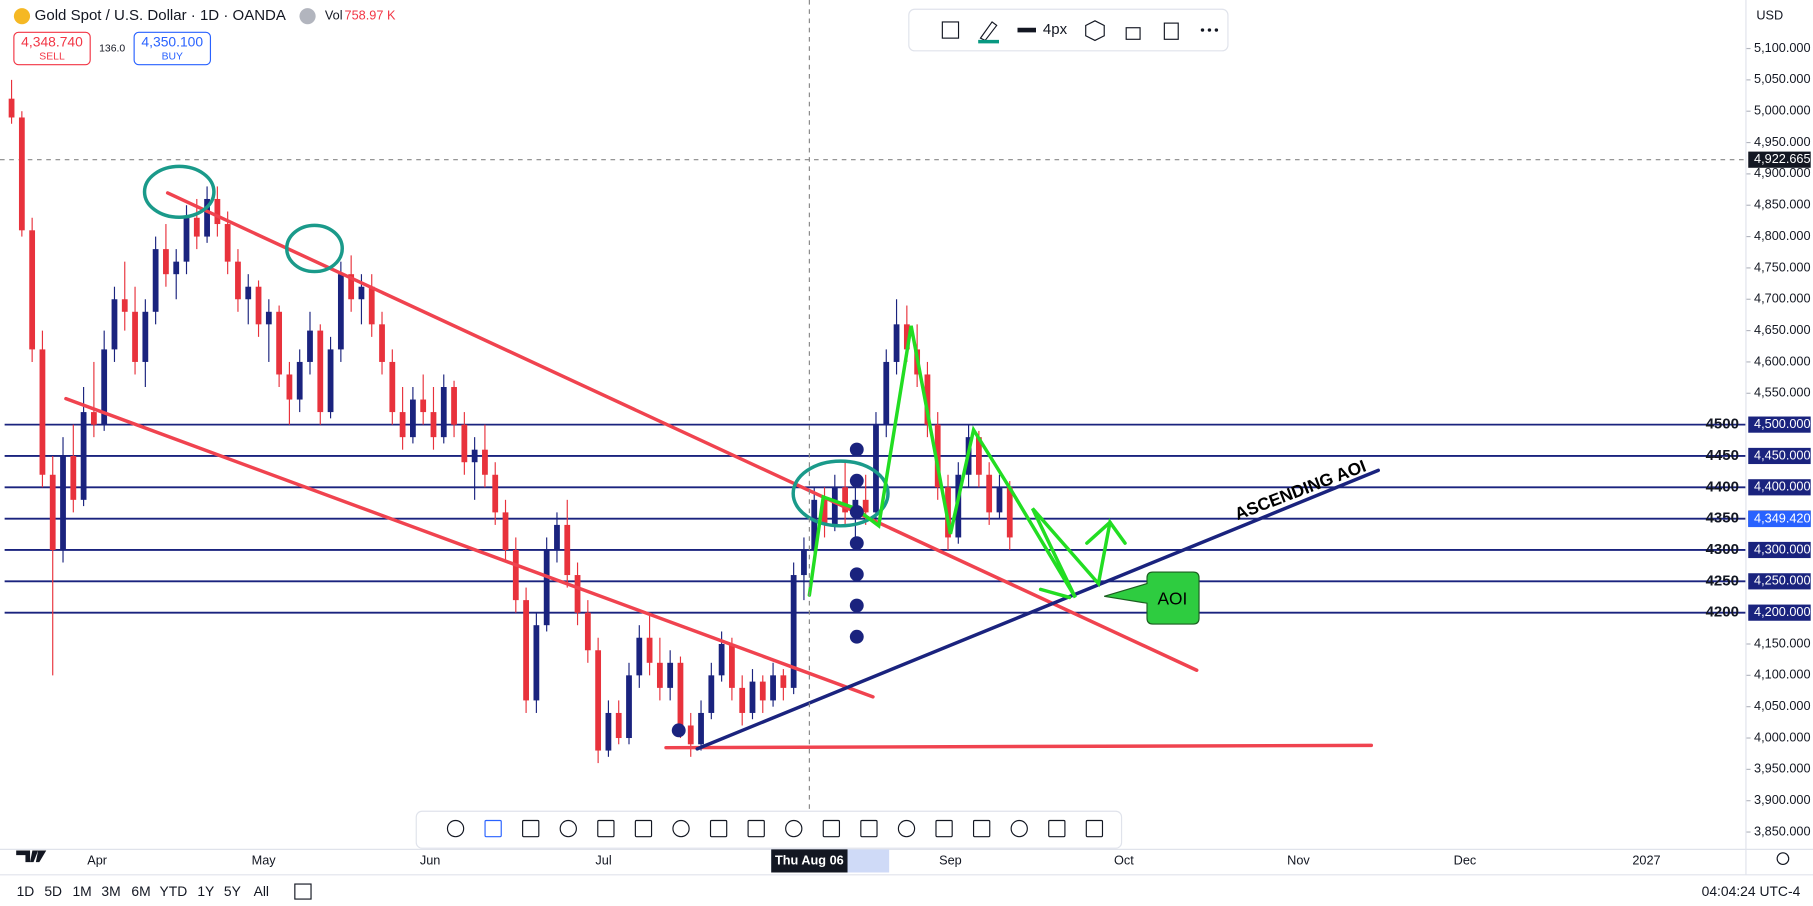 The height and width of the screenshot is (906, 1813). Describe the element at coordinates (110, 891) in the screenshot. I see `interval: 3M` at that location.